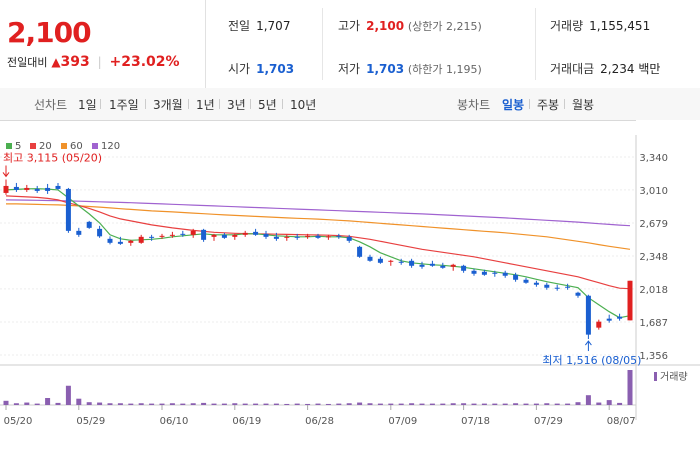  I want to click on candle-weekly: 주봉, so click(548, 105).